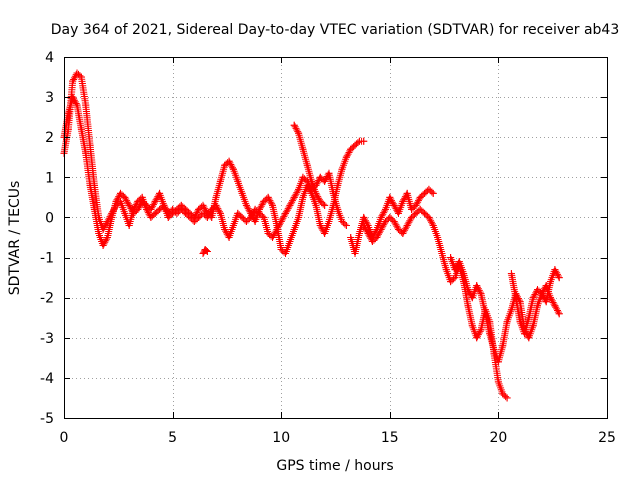  What do you see at coordinates (64, 438) in the screenshot?
I see `x-tick-label: 0` at bounding box center [64, 438].